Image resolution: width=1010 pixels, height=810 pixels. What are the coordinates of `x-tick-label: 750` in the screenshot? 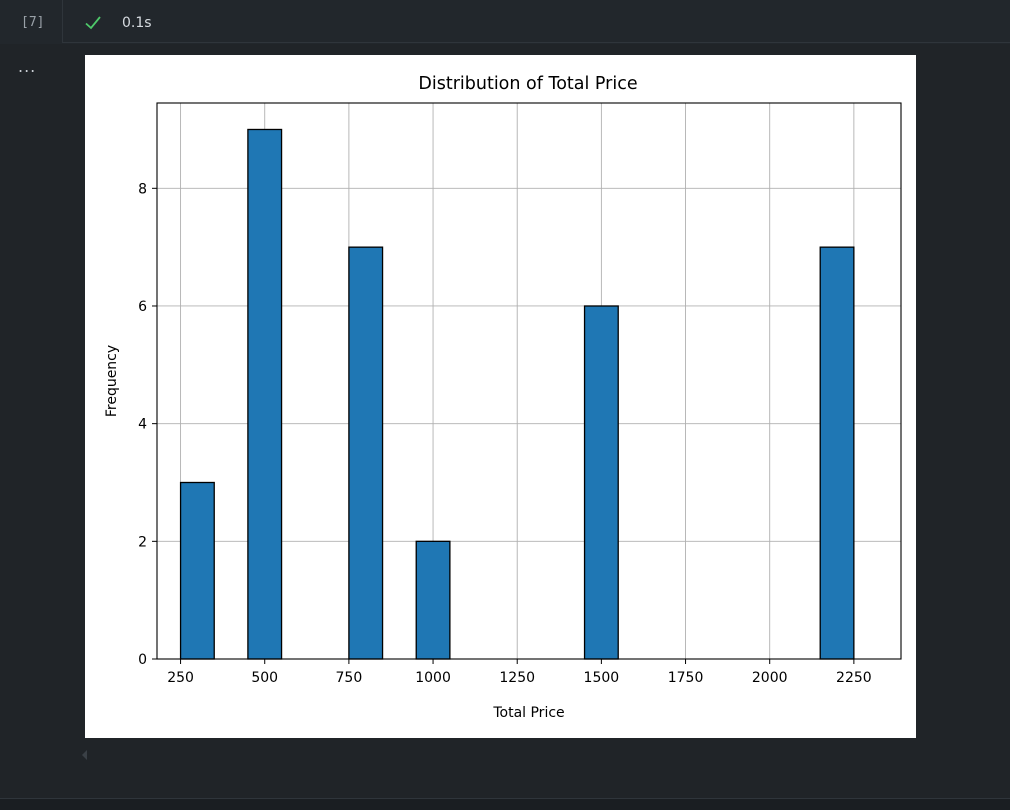 It's located at (349, 678).